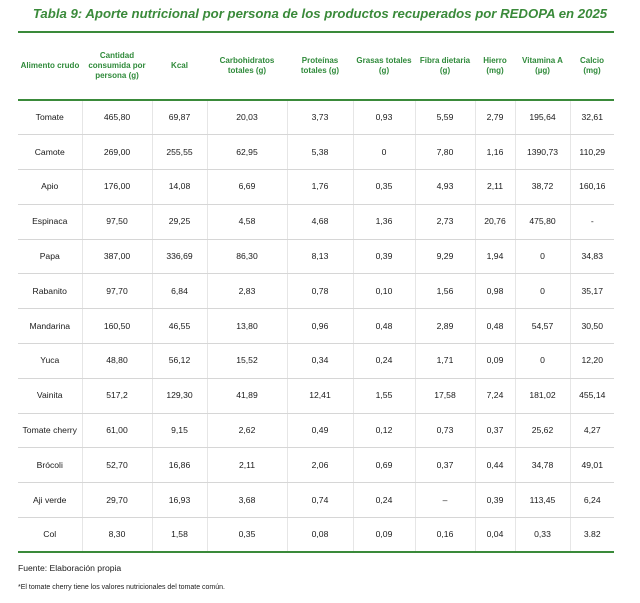  I want to click on value-cell: 54,57, so click(542, 326).